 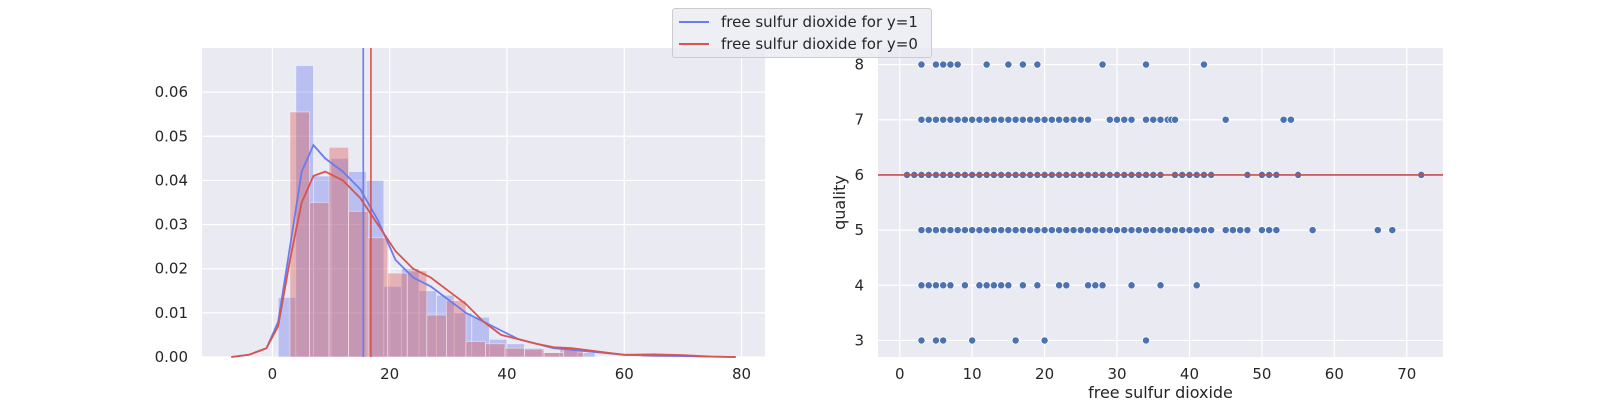 I want to click on y-tick-label: 5, so click(x=859, y=230).